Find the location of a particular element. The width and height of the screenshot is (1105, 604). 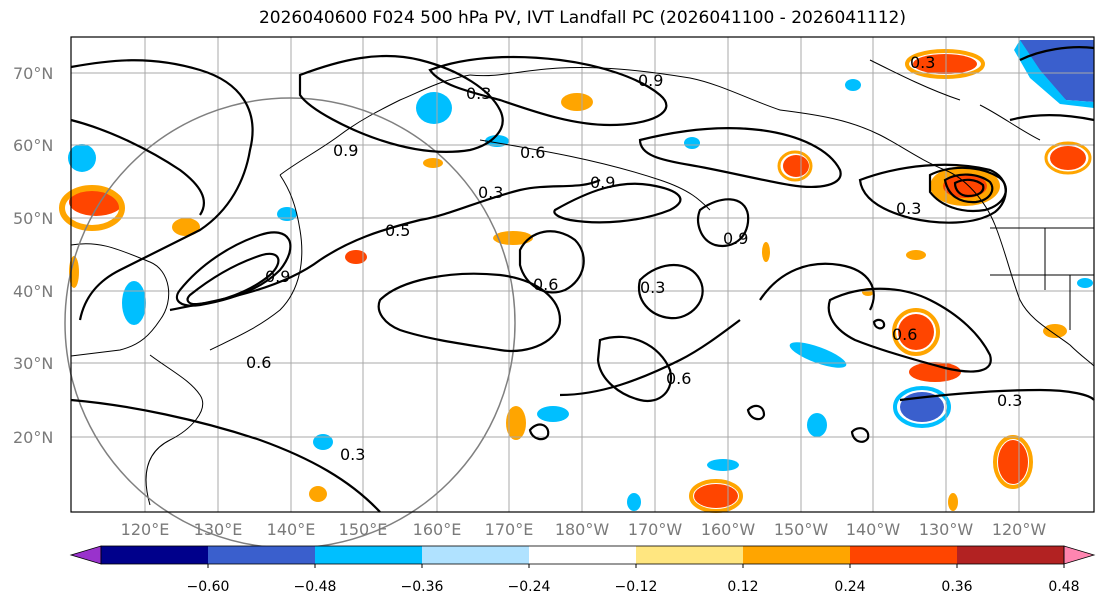

lon-label: 120°W is located at coordinates (1019, 529).